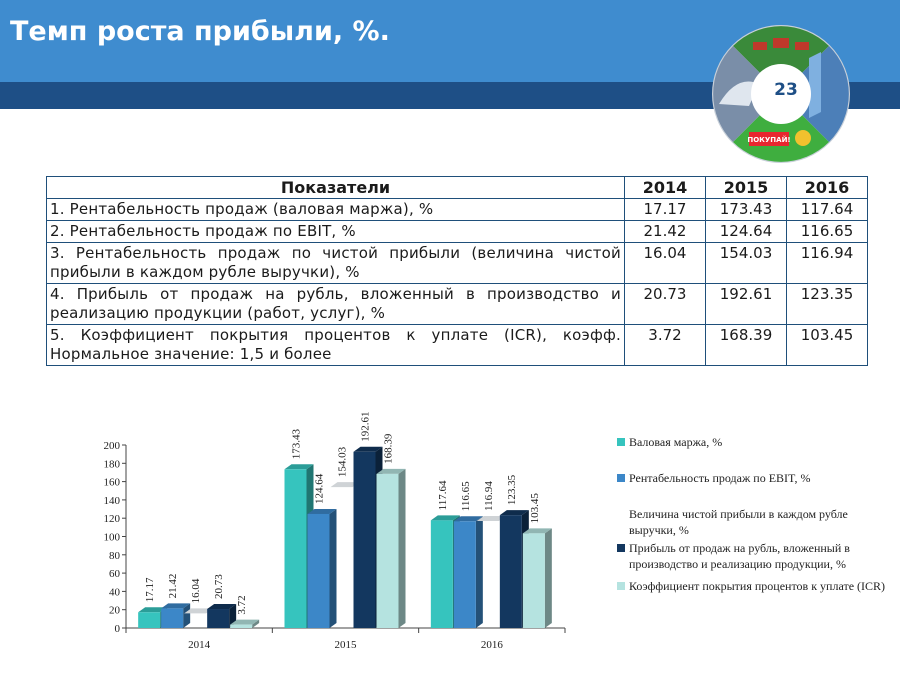 The image size is (900, 675). I want to click on x-tick-label: 2016, so click(492, 645).